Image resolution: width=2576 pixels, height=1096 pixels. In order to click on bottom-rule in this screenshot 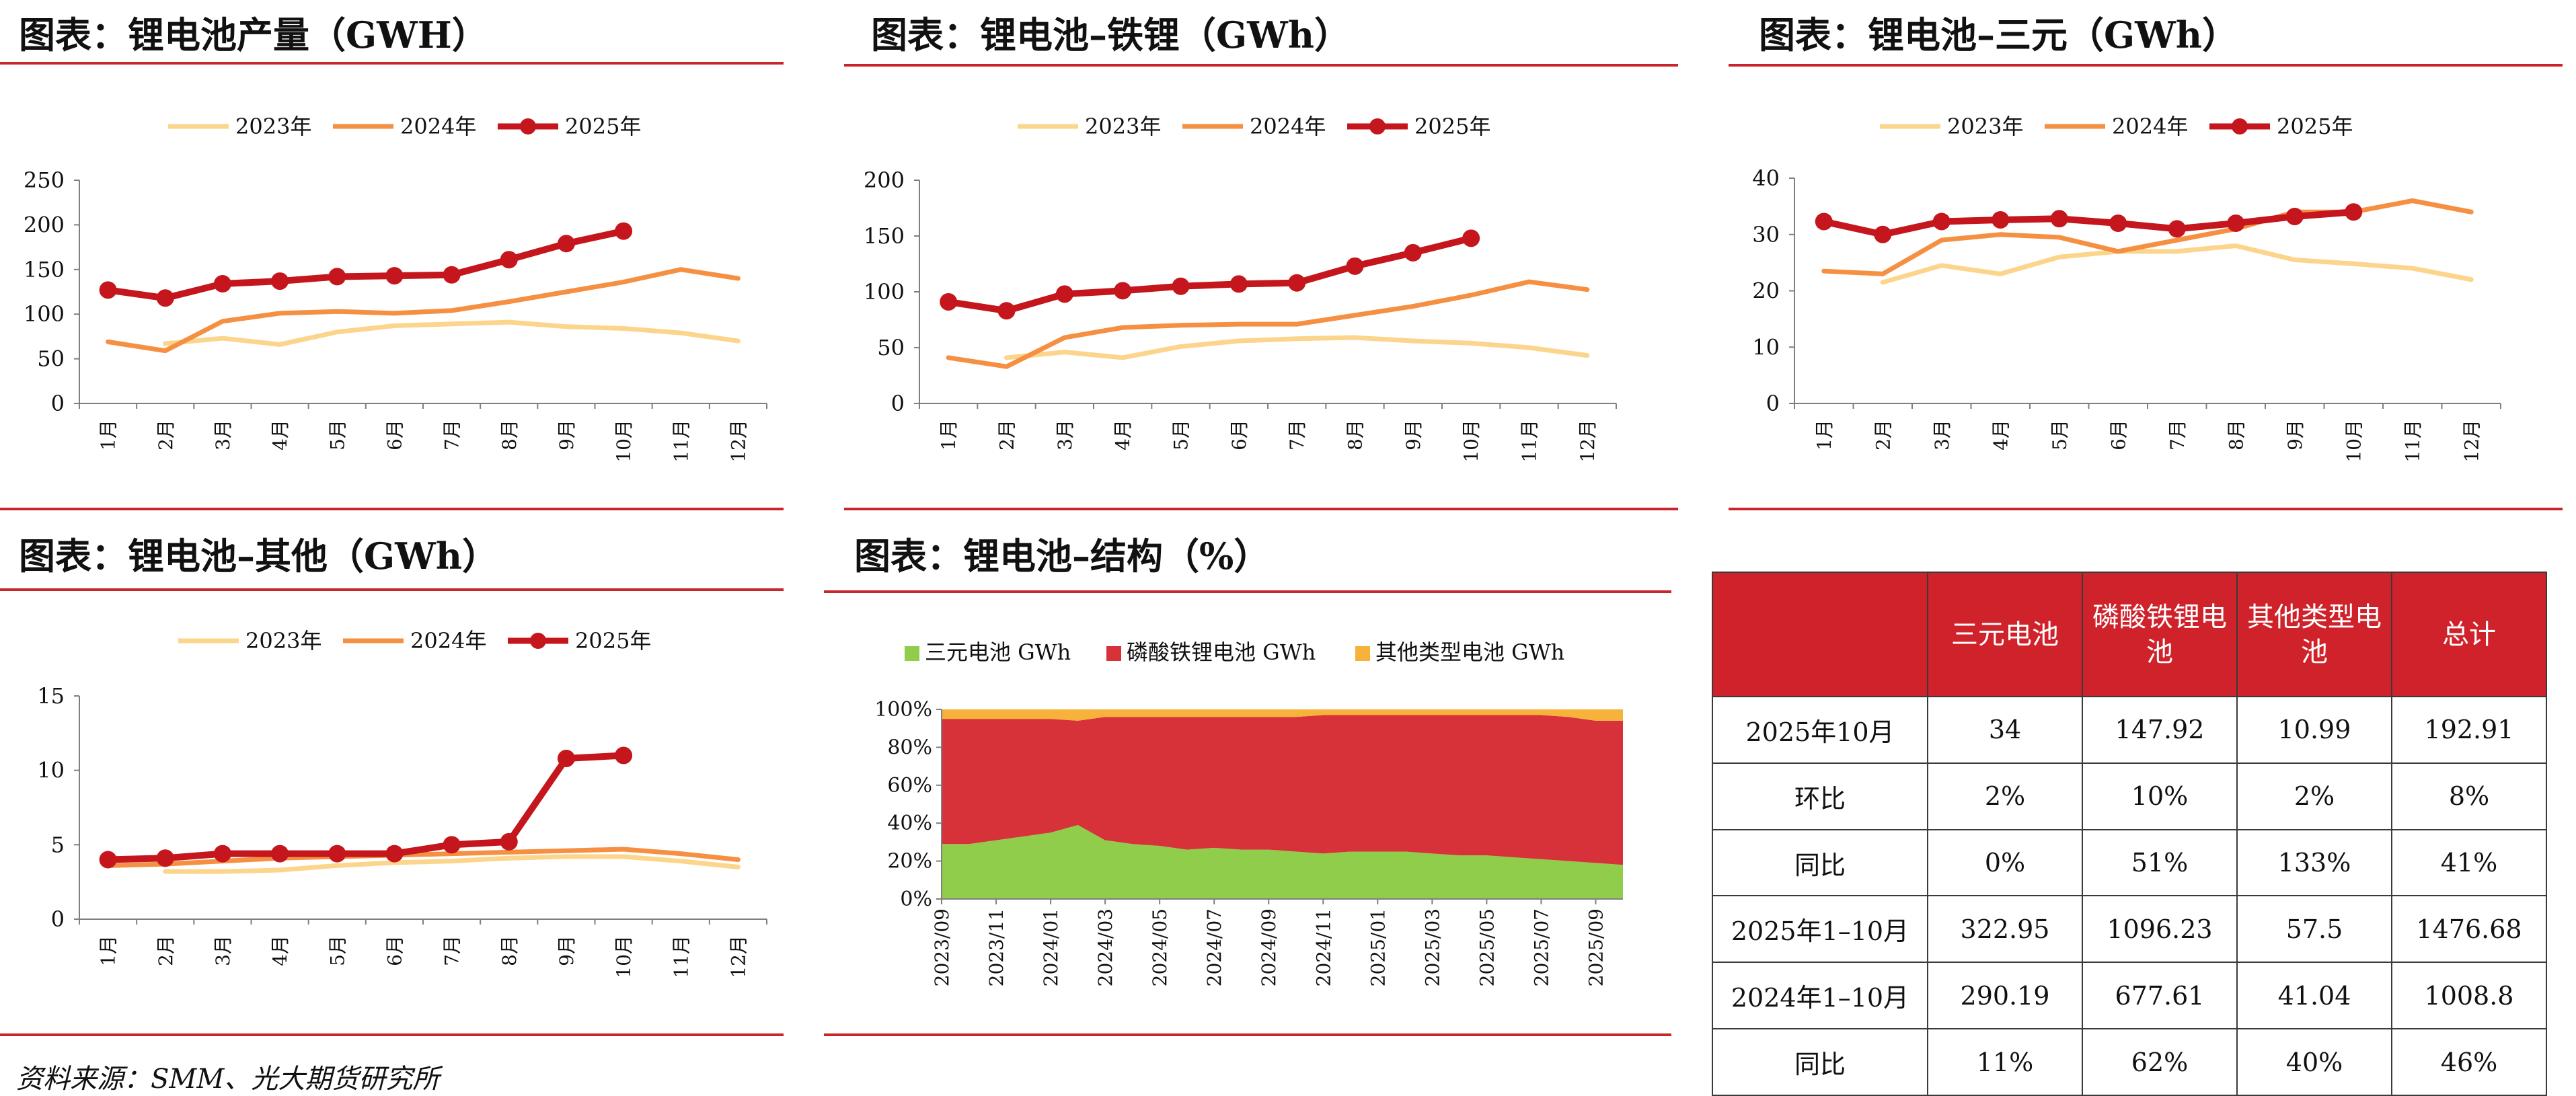, I will do `click(392, 1034)`.